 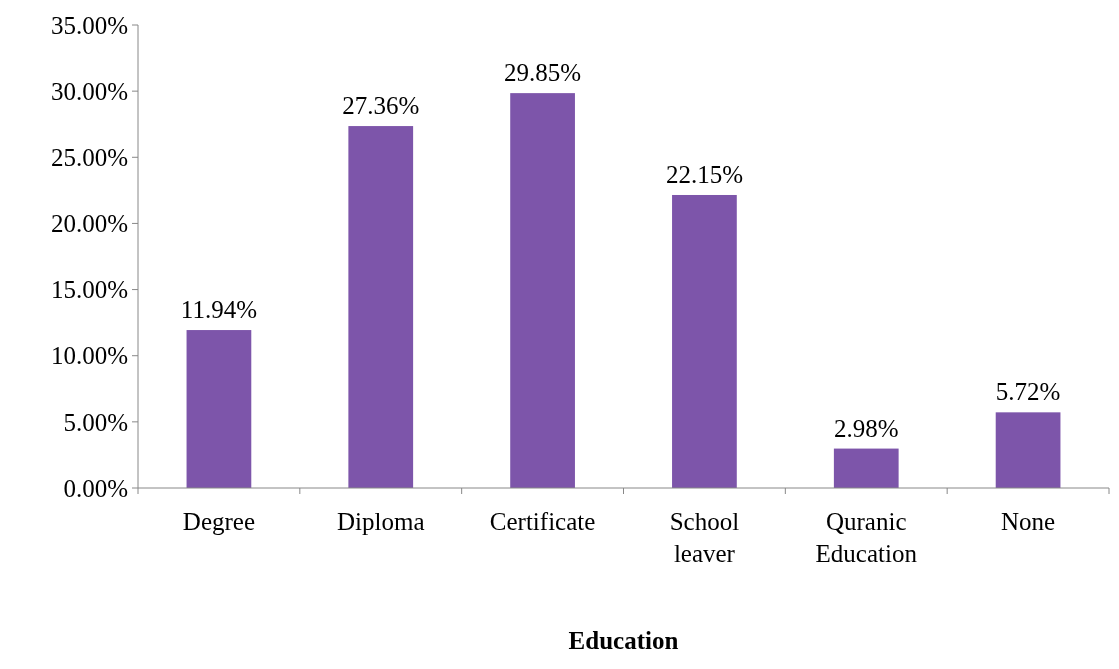 I want to click on data-label: 11.94%, so click(x=218, y=310).